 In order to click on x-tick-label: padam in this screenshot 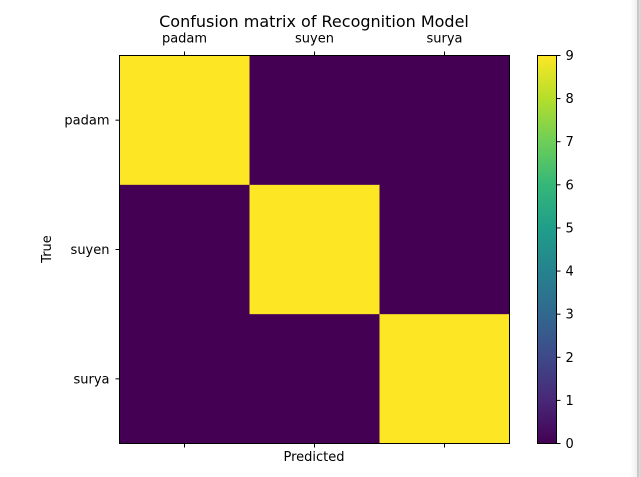, I will do `click(184, 39)`.